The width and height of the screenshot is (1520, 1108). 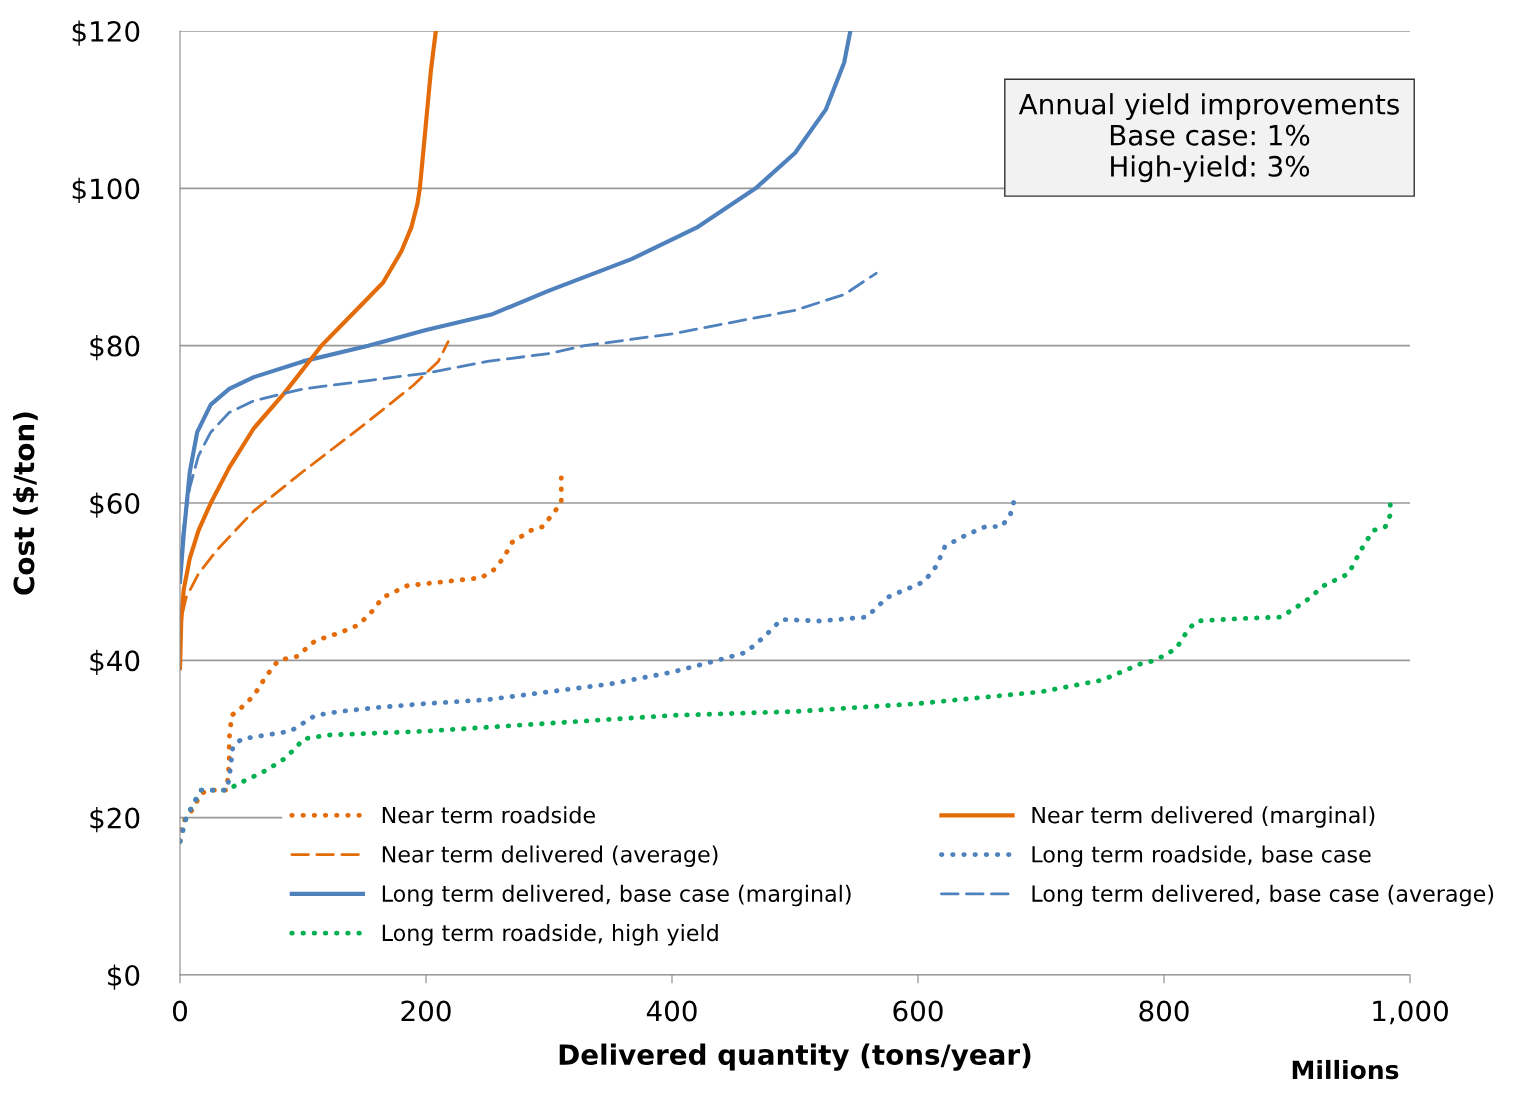 I want to click on annotation: Annual yield improvements Base case: 1% High-yield: 3%, so click(x=1208, y=138).